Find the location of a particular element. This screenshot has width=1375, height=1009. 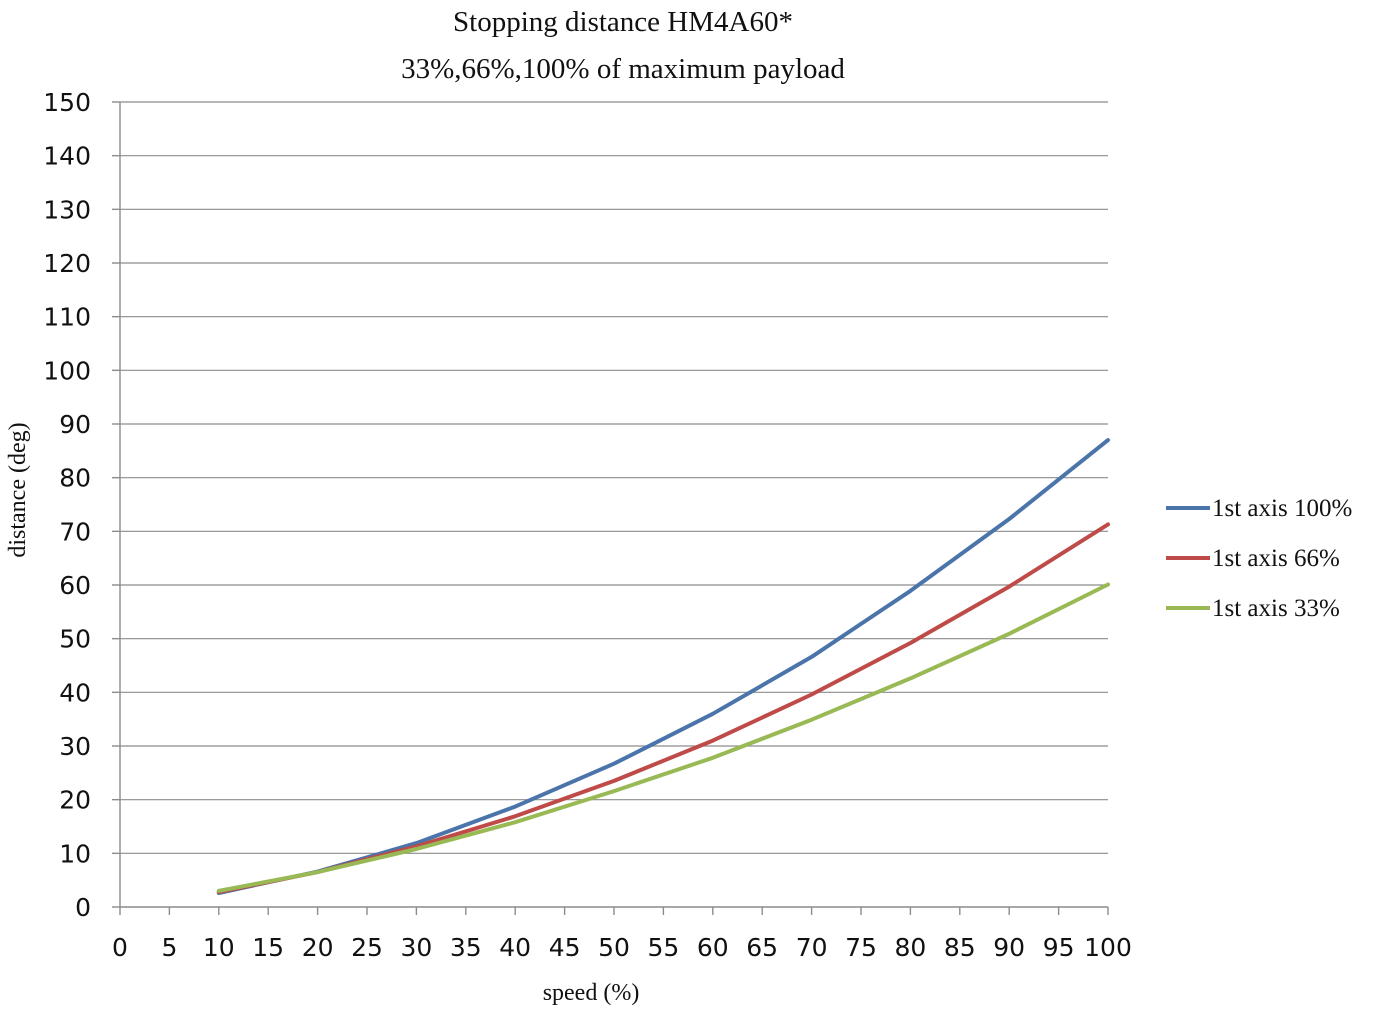

y-tick-label: 90 is located at coordinates (75, 424).